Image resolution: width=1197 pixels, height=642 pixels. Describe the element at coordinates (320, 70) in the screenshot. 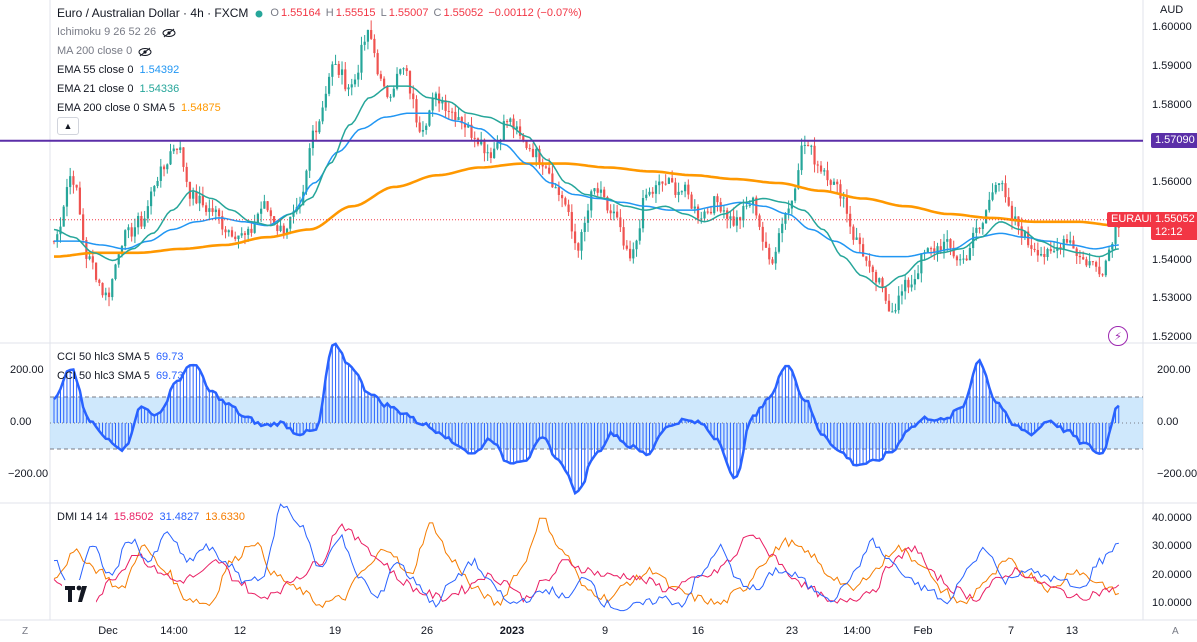

I see `indicator-ema55: EMA 55 close 0 1.54392` at that location.